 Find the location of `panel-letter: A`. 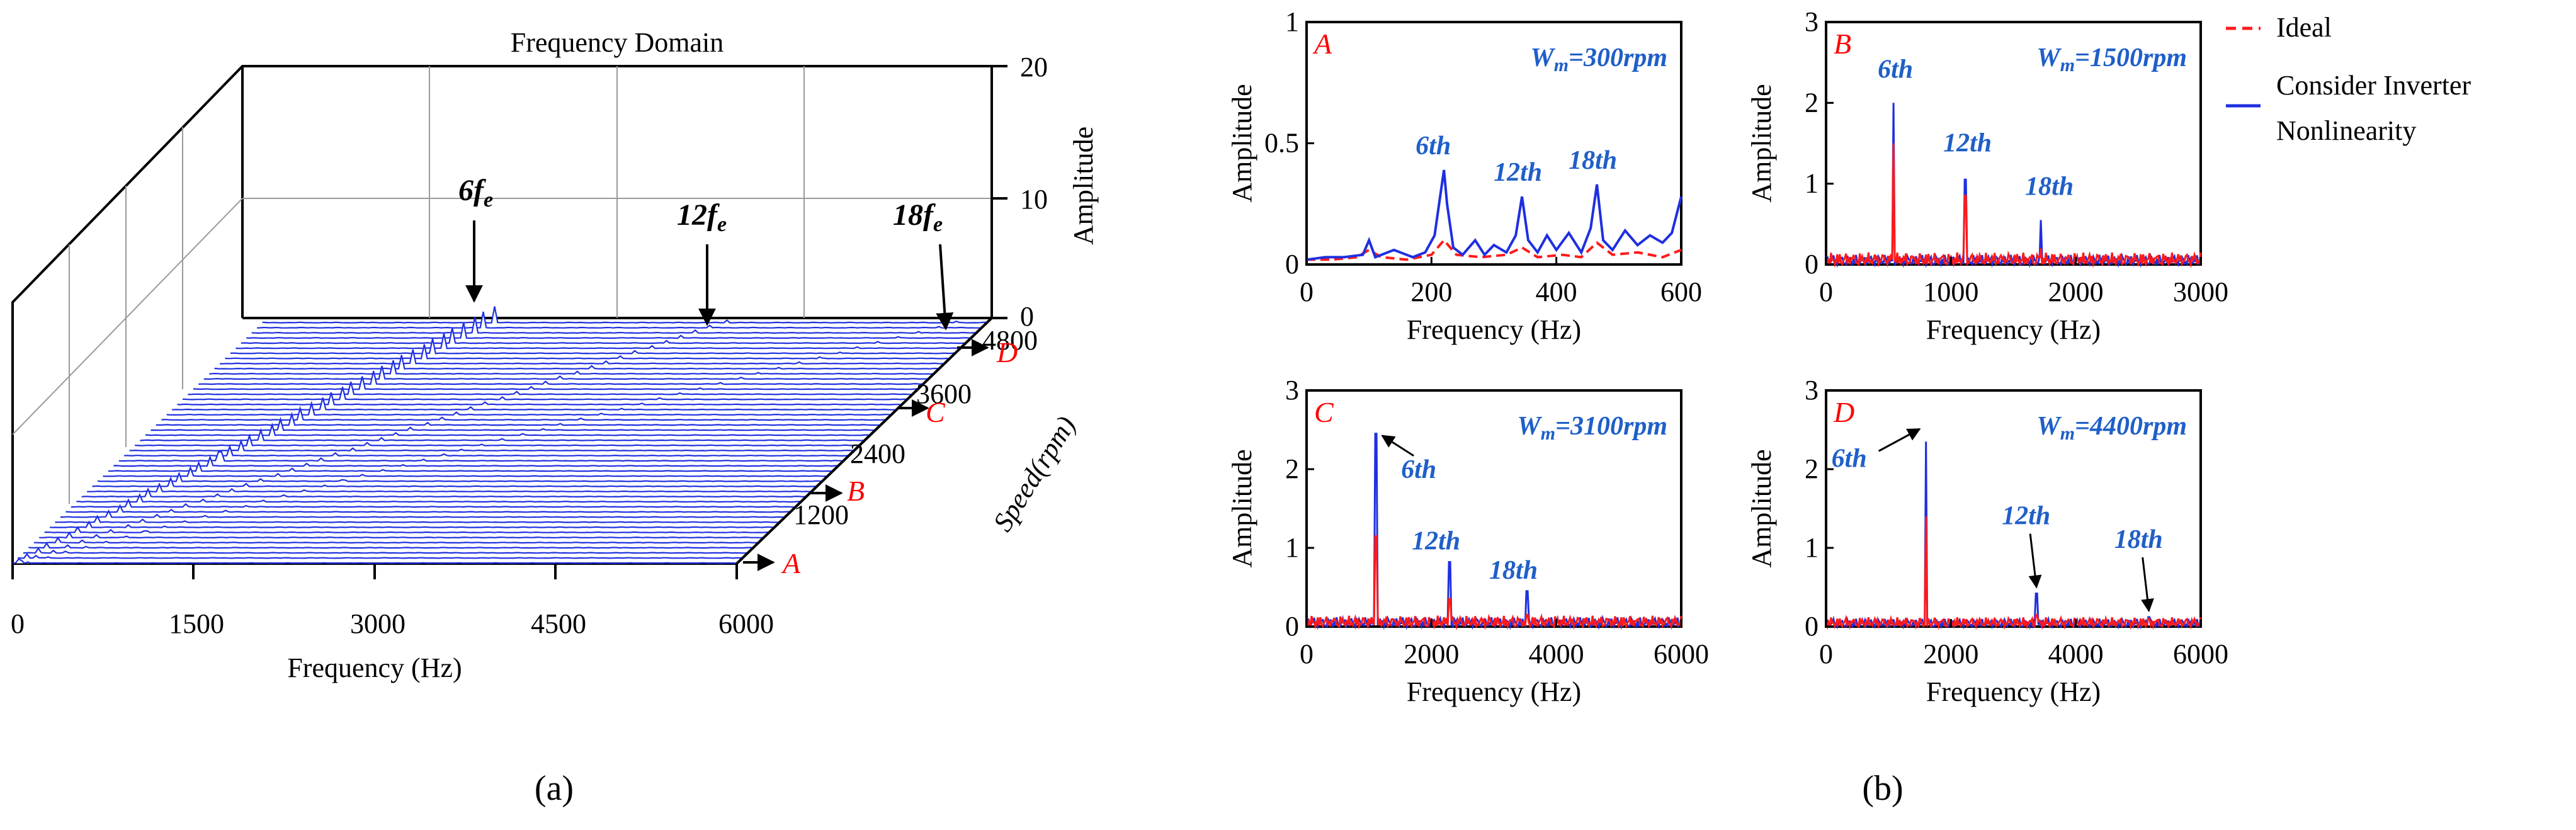

panel-letter: A is located at coordinates (1322, 44).